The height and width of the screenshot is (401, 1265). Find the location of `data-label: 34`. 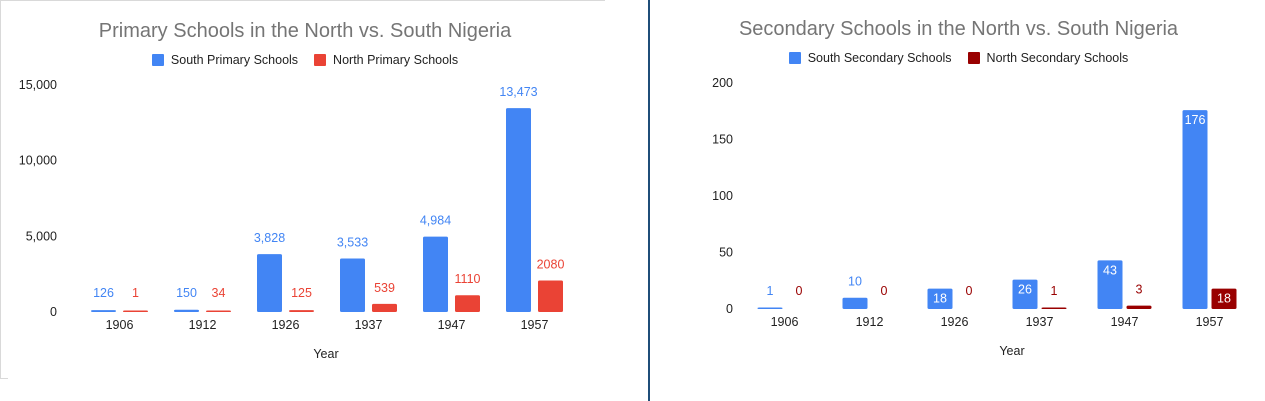

data-label: 34 is located at coordinates (219, 293).